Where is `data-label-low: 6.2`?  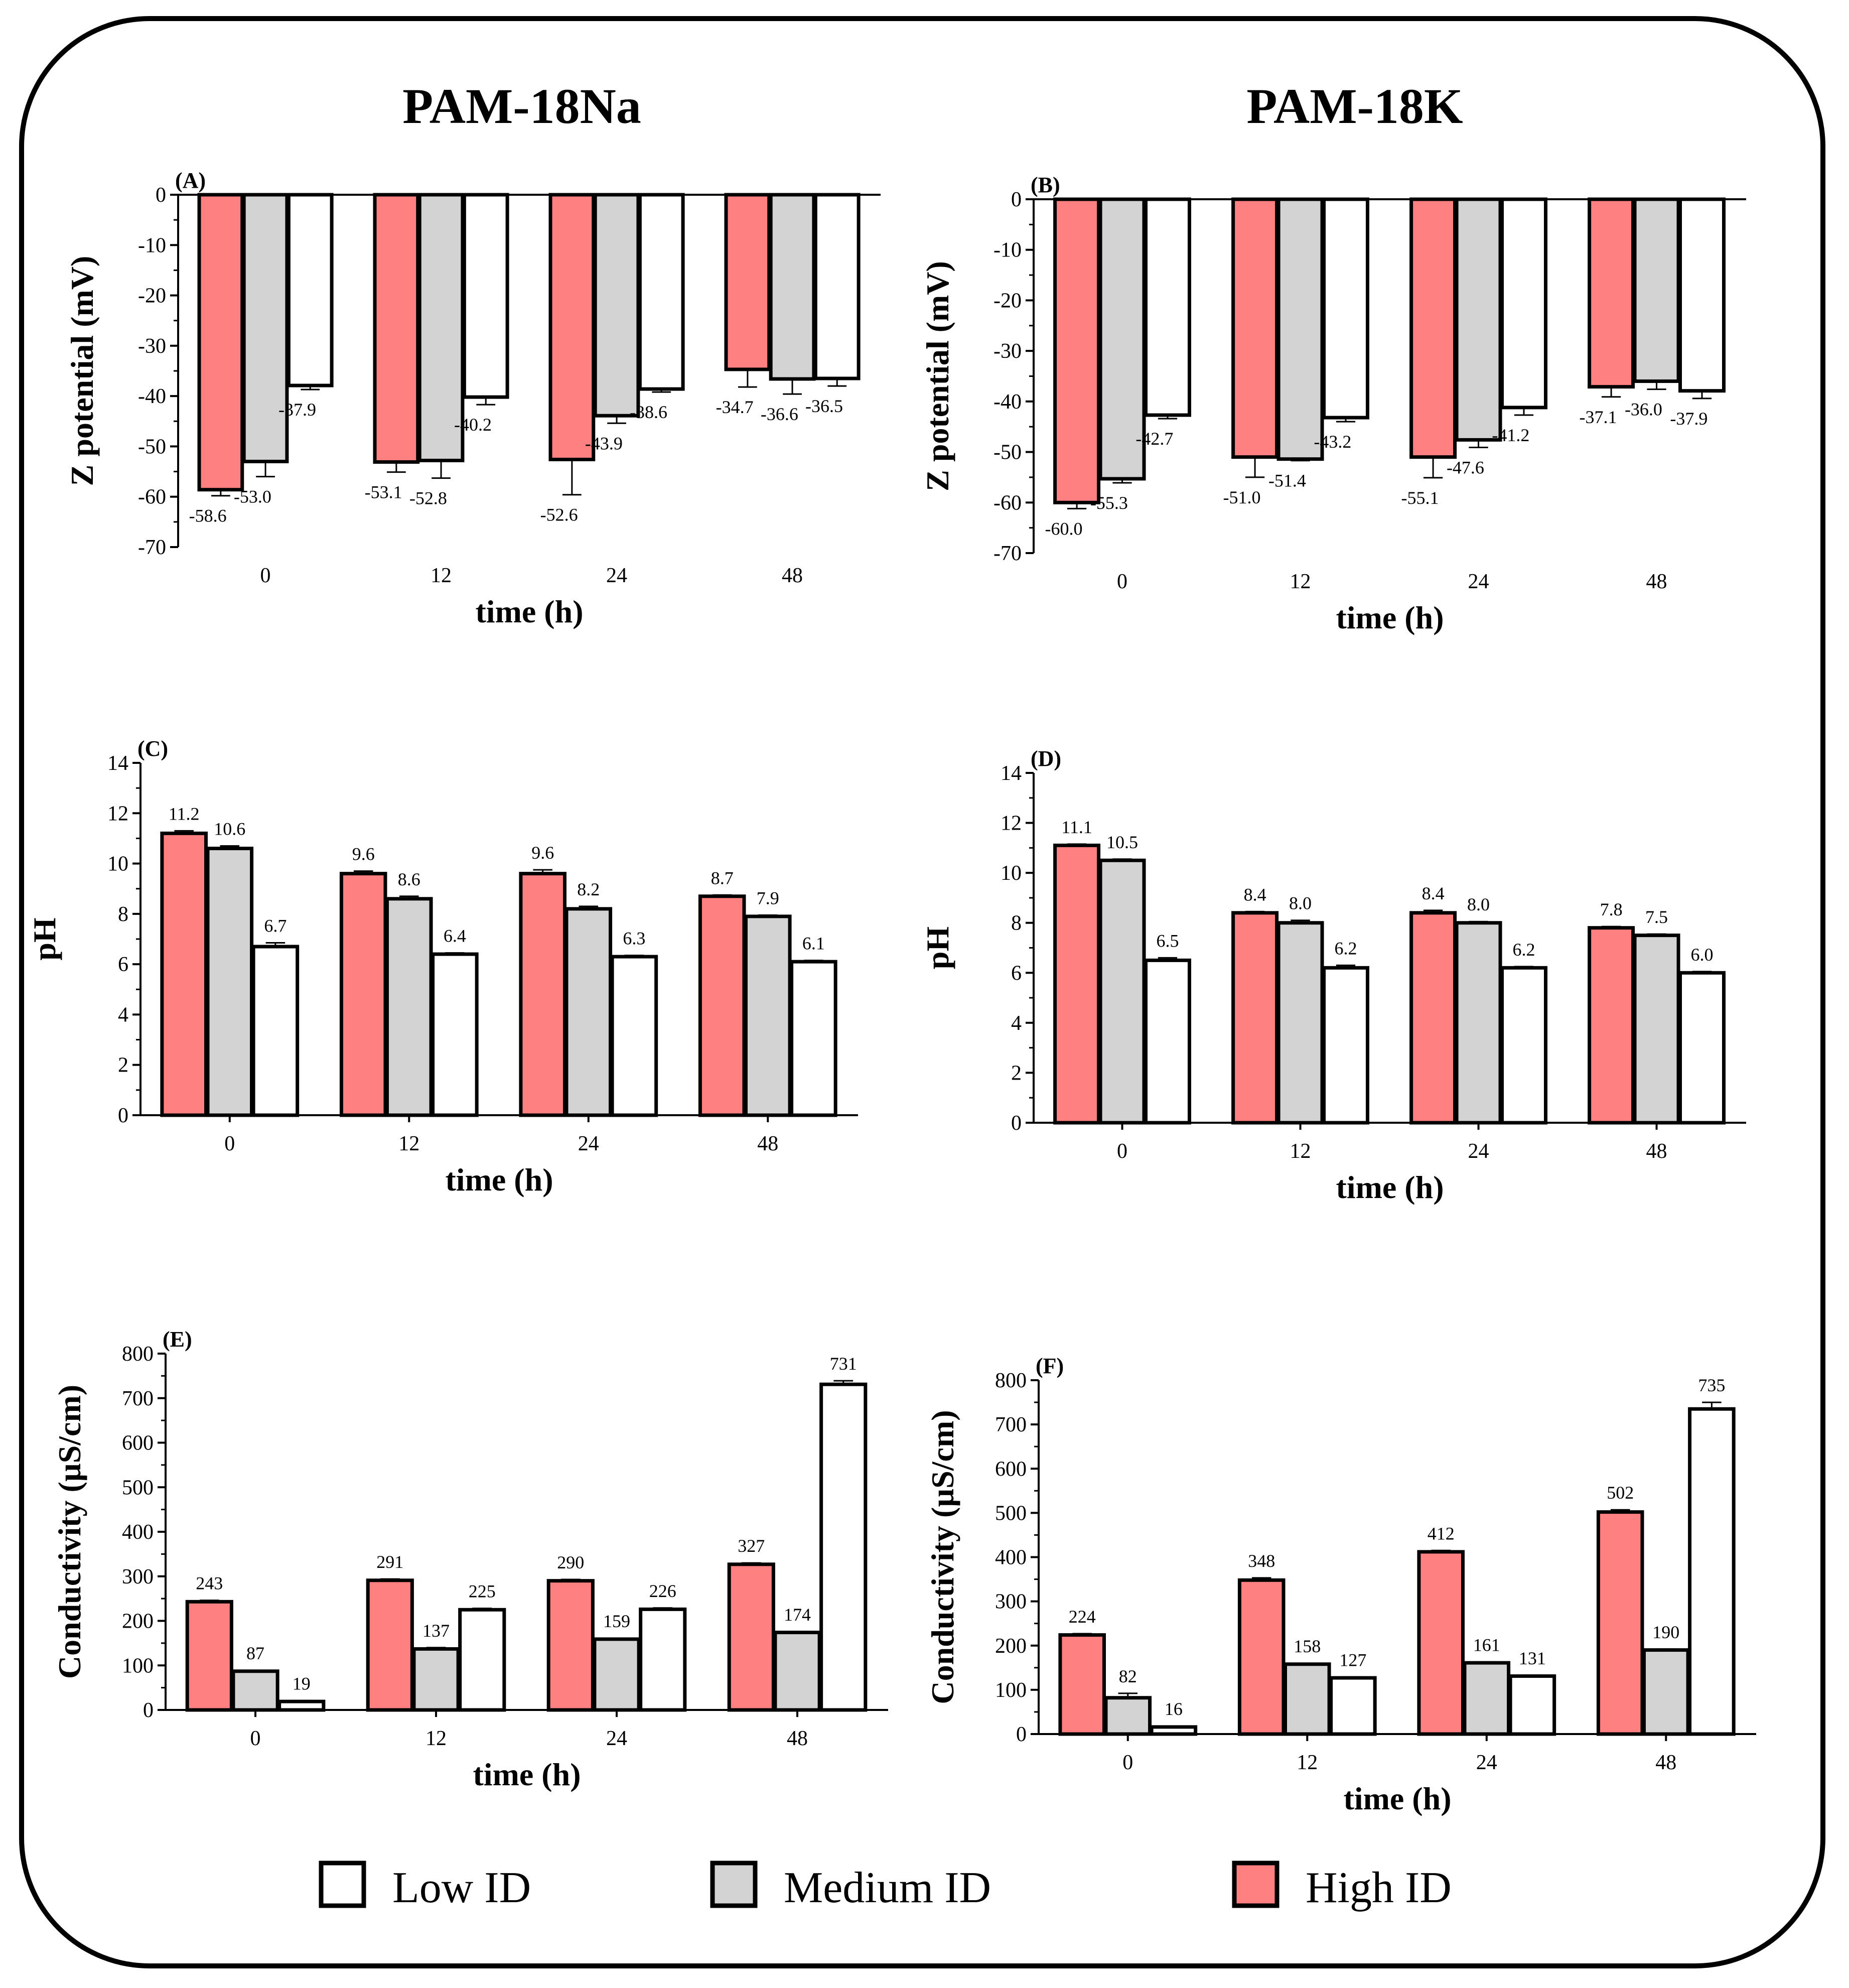
data-label-low: 6.2 is located at coordinates (1345, 948).